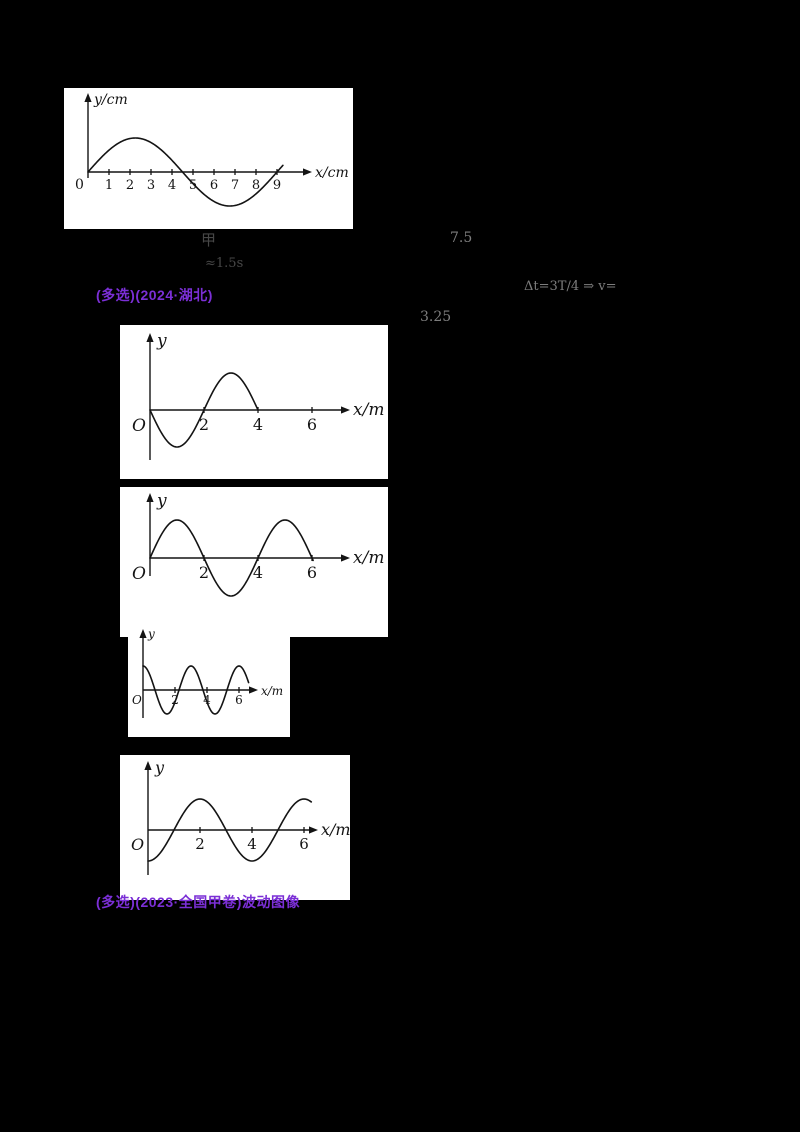 The width and height of the screenshot is (800, 1132). Describe the element at coordinates (154, 295) in the screenshot. I see `problem-tag-top: (多选)(2024·湖北)` at that location.